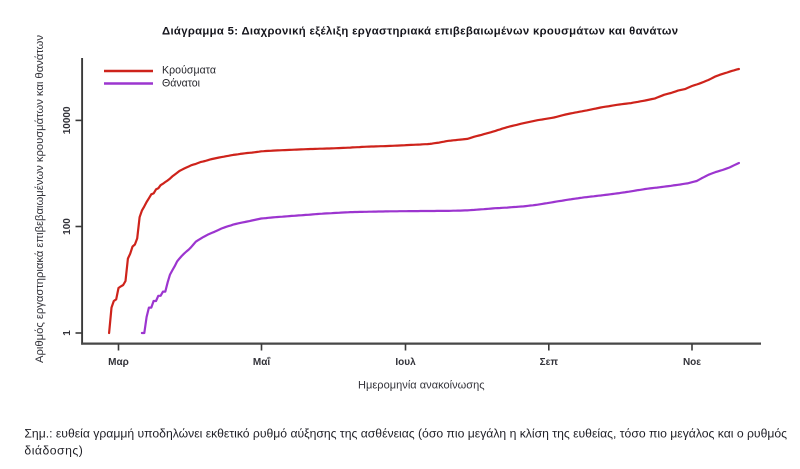  Describe the element at coordinates (67, 226) in the screenshot. I see `svg-text: 100` at that location.